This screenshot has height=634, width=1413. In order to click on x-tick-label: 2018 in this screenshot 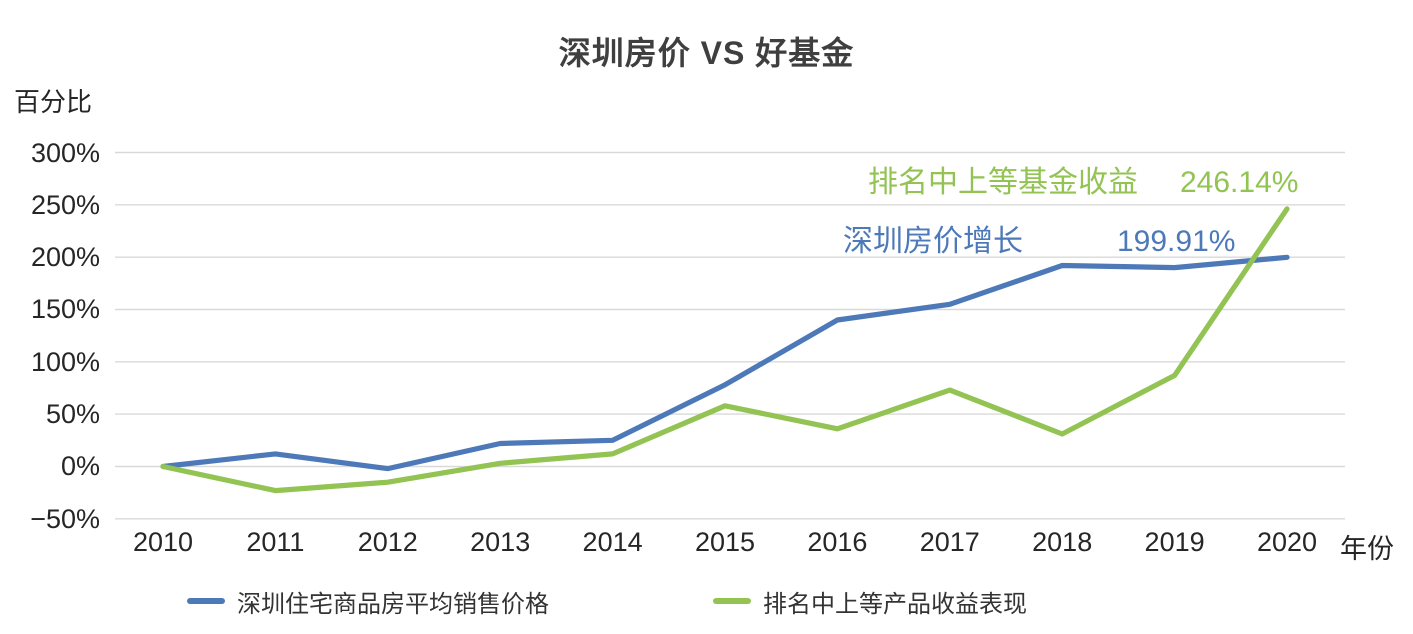, I will do `click(1062, 542)`.